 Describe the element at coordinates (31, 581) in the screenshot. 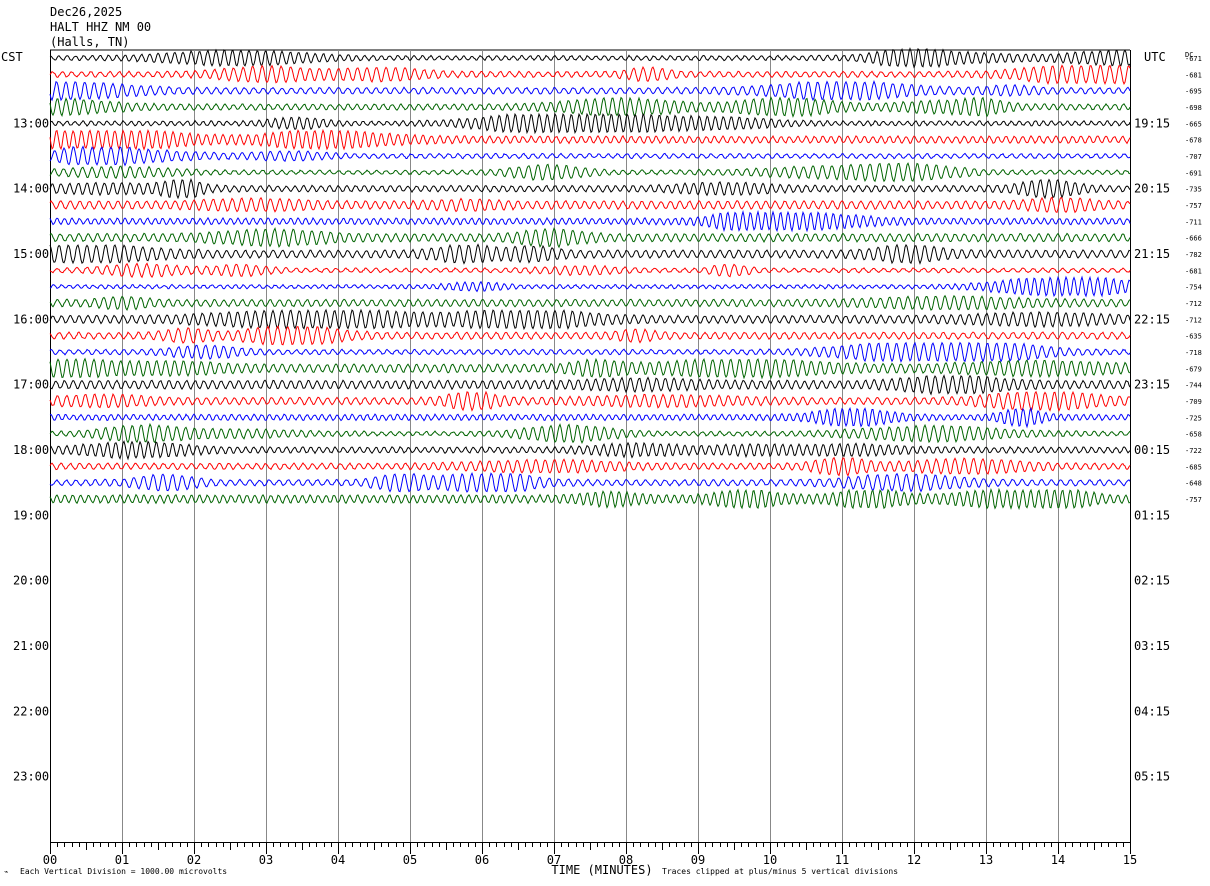

I see `left-hour-label: 20:00` at that location.